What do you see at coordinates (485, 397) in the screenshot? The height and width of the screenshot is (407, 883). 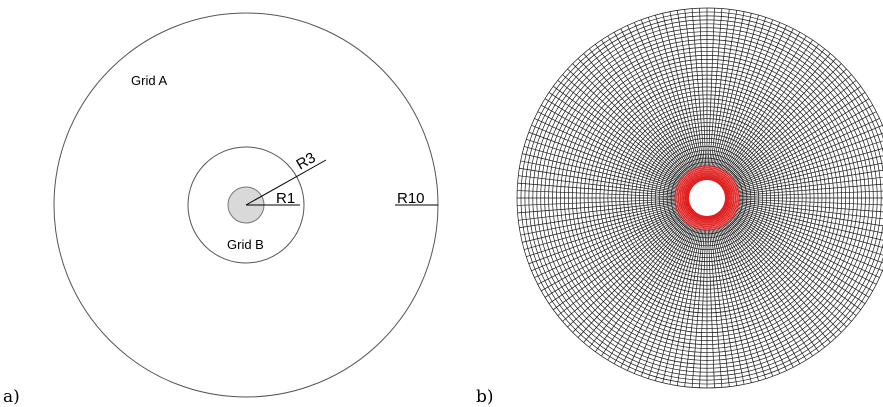 I see `panel-b-label: b)` at bounding box center [485, 397].